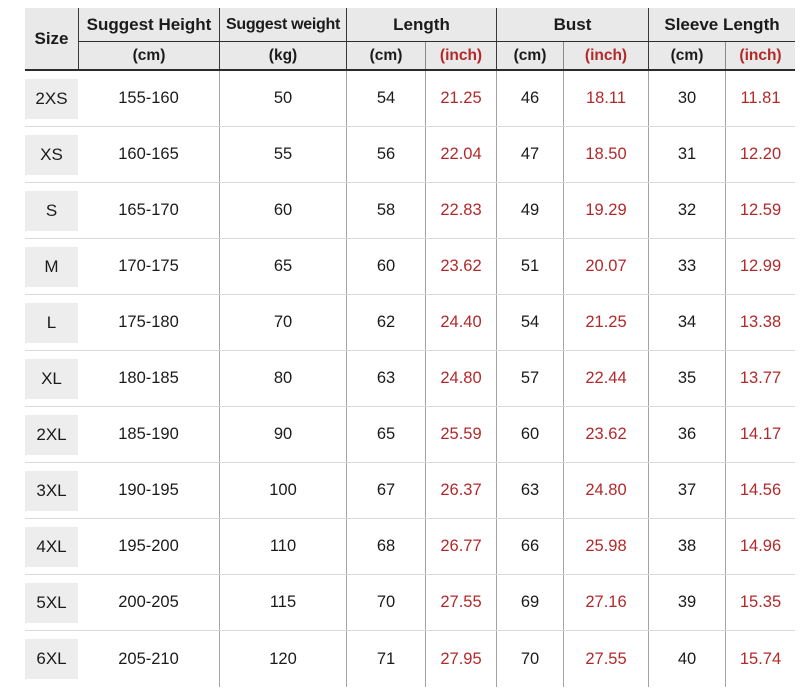 This screenshot has width=800, height=690. Describe the element at coordinates (282, 659) in the screenshot. I see `weight-kg-cell: 120` at that location.